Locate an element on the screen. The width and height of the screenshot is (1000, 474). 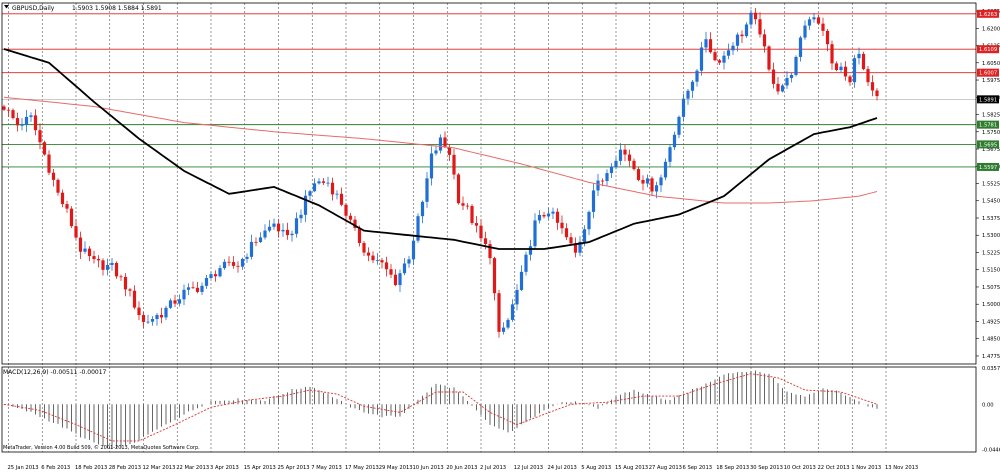
price-tick-label: 1.4775 is located at coordinates (991, 357).